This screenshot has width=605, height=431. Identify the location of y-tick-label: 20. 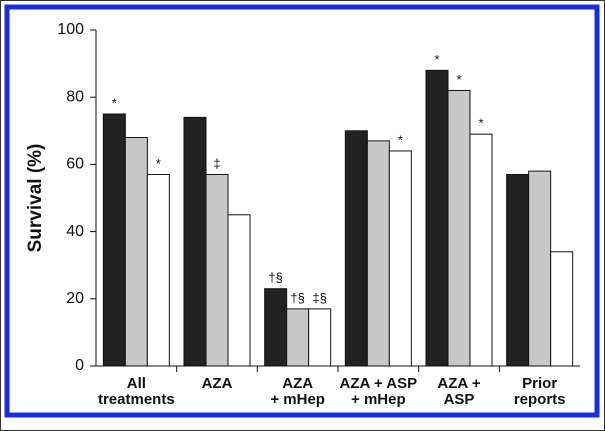
(75, 298).